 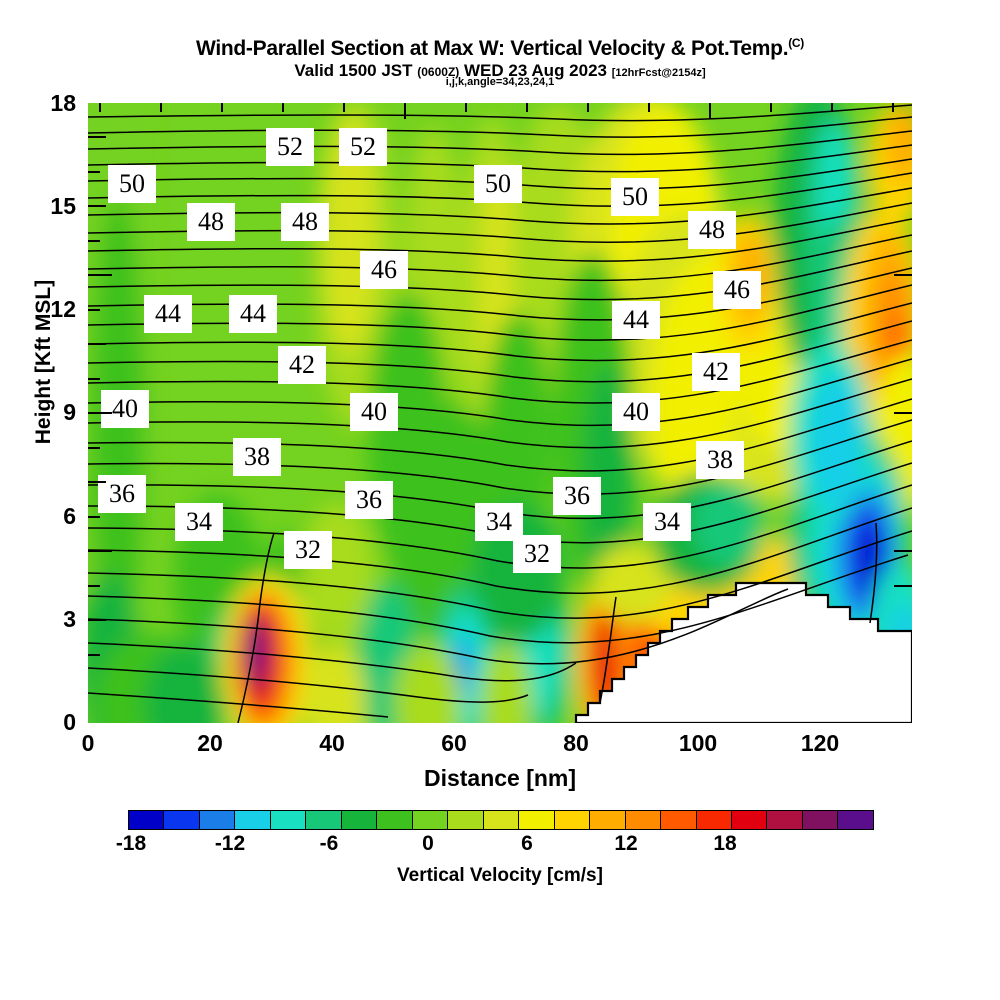 What do you see at coordinates (131, 843) in the screenshot?
I see `cbar-tick--18: -18` at bounding box center [131, 843].